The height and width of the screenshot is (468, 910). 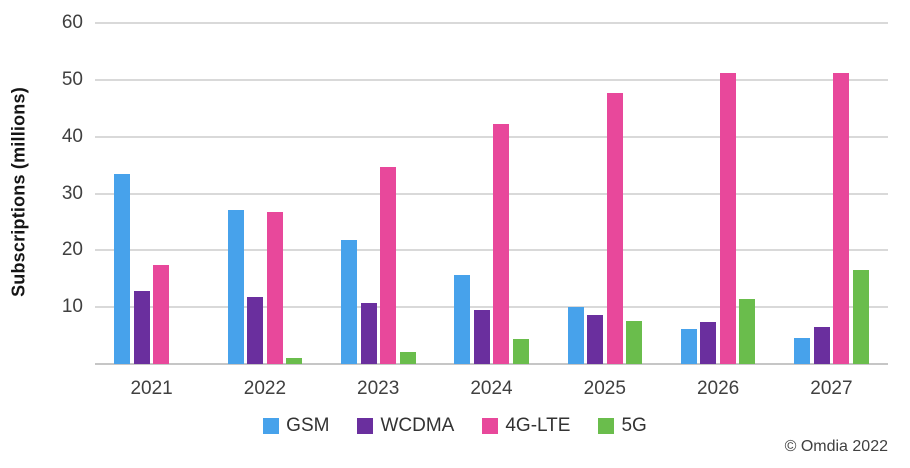 What do you see at coordinates (575, 335) in the screenshot?
I see `bar-gsm-2025` at bounding box center [575, 335].